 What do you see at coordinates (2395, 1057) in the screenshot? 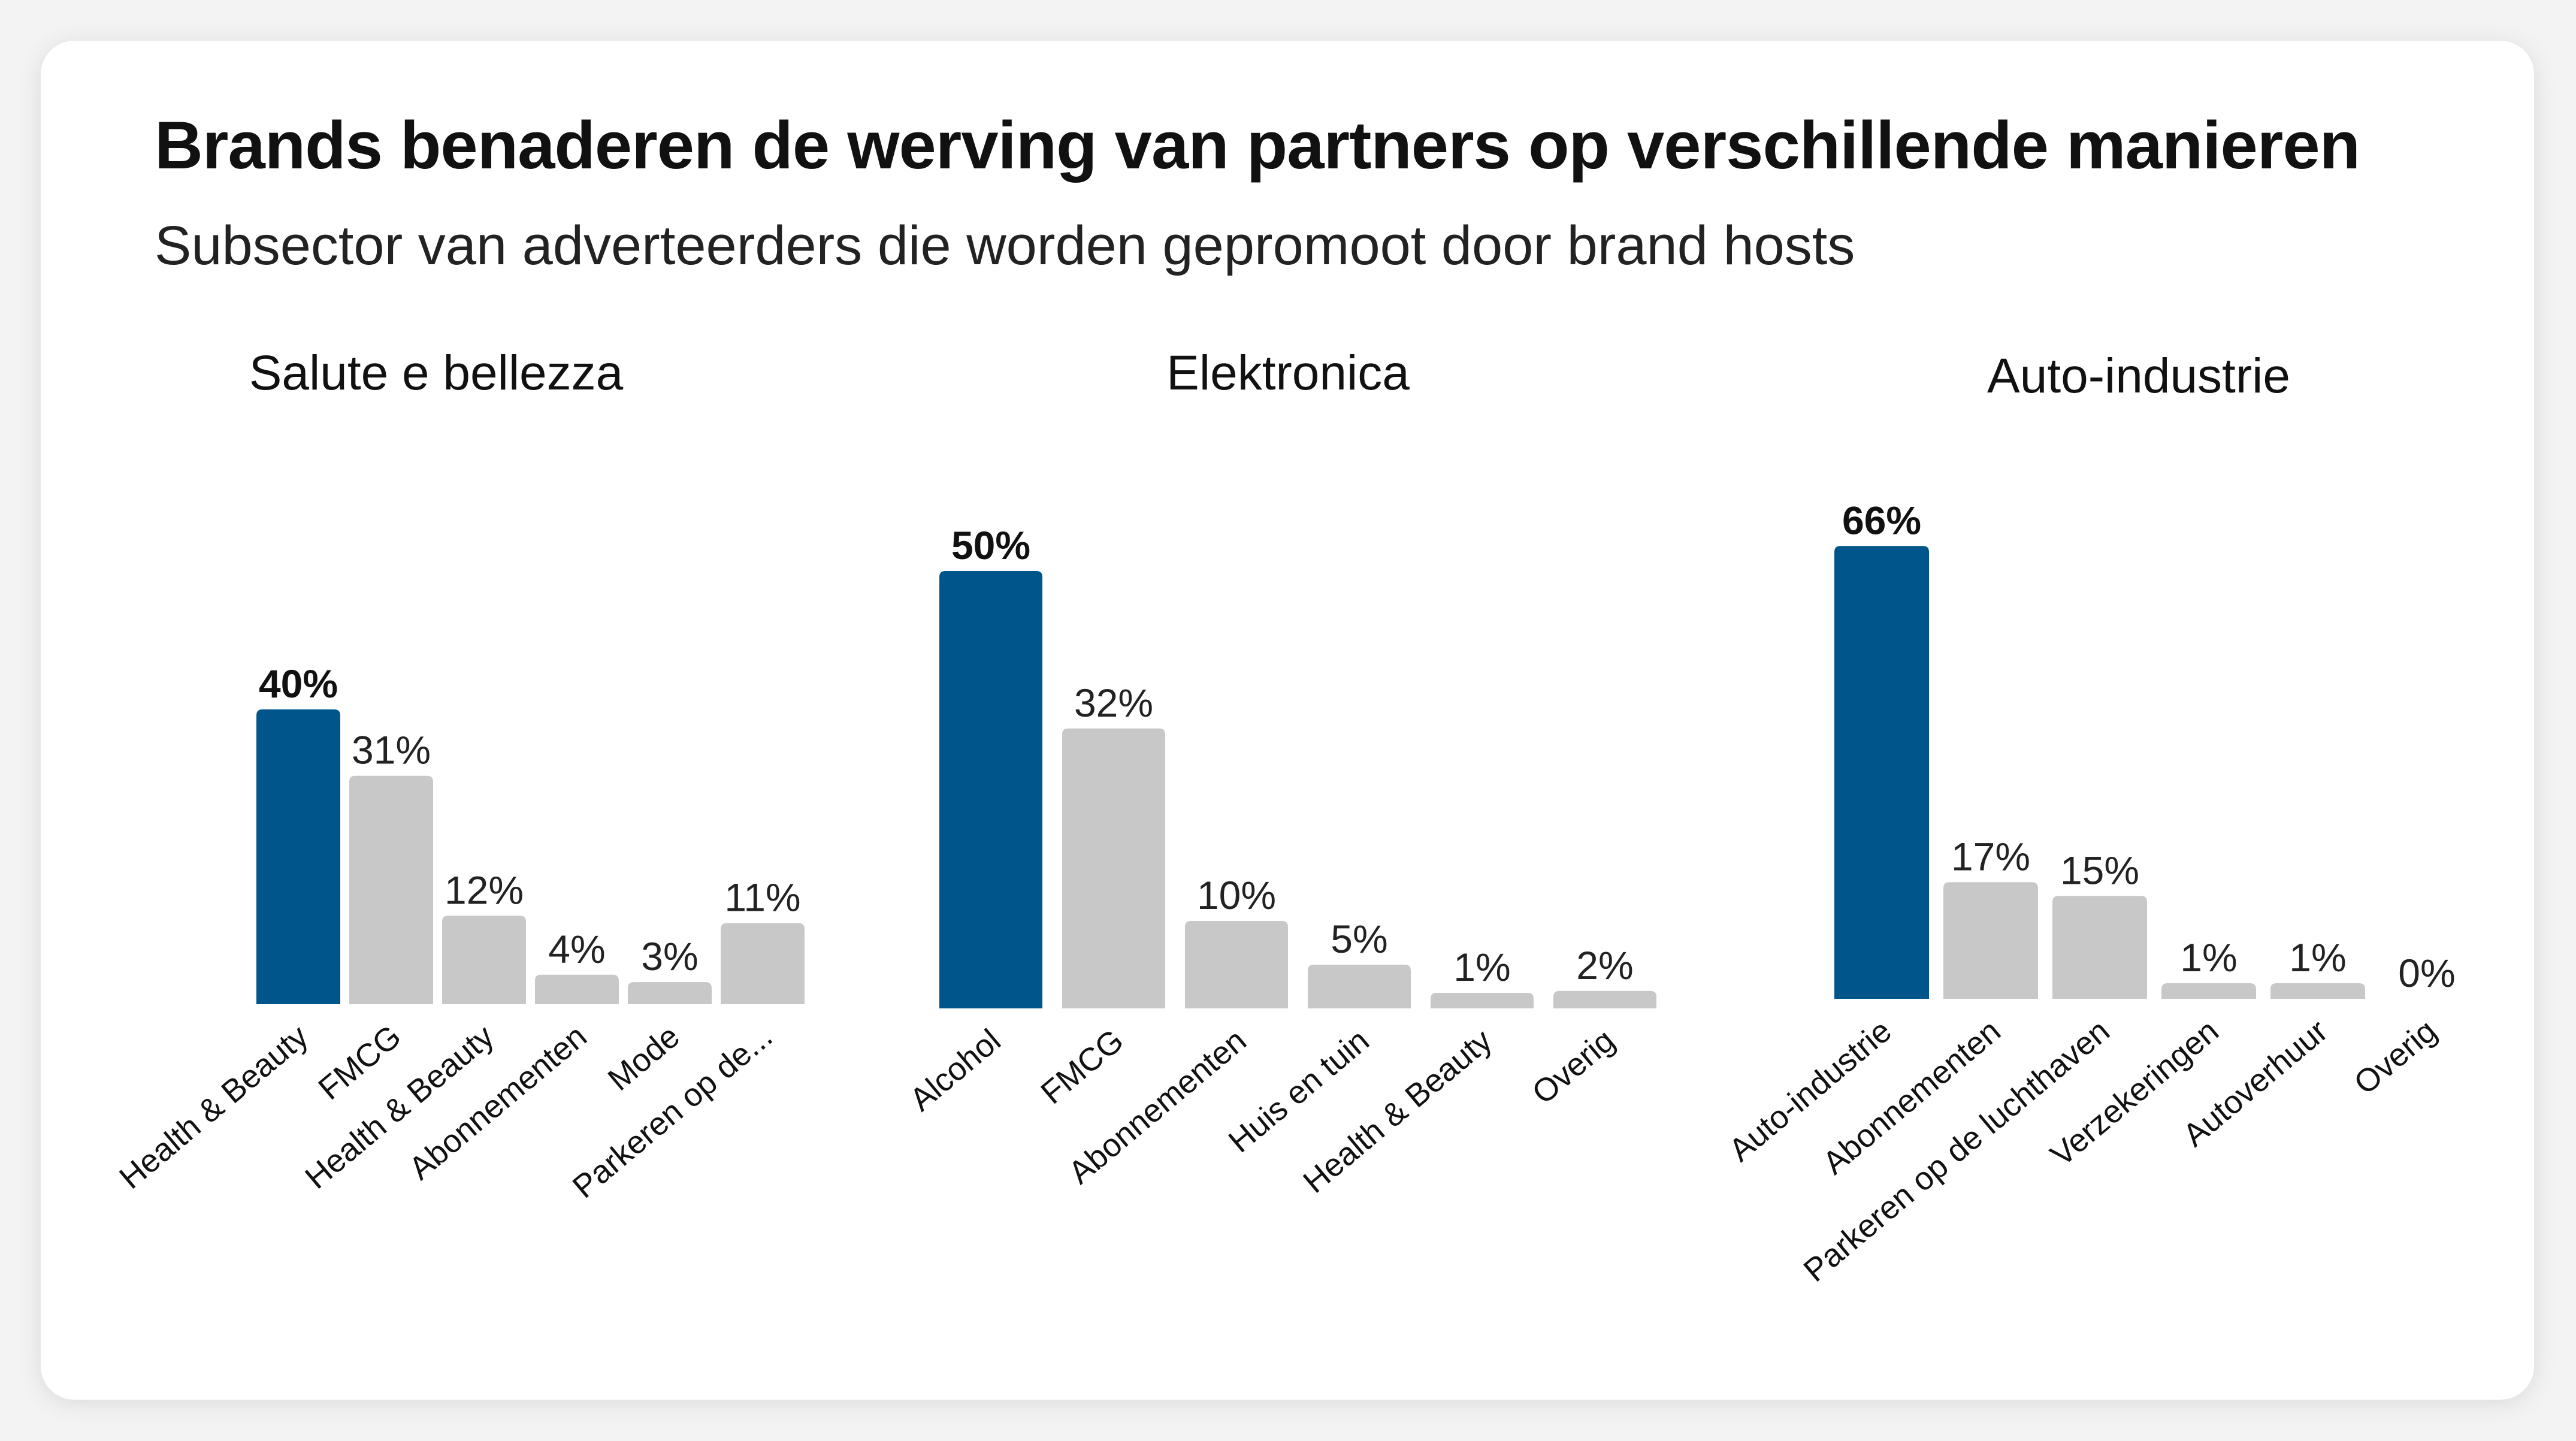
I see `category-label-3-6: Overig` at bounding box center [2395, 1057].